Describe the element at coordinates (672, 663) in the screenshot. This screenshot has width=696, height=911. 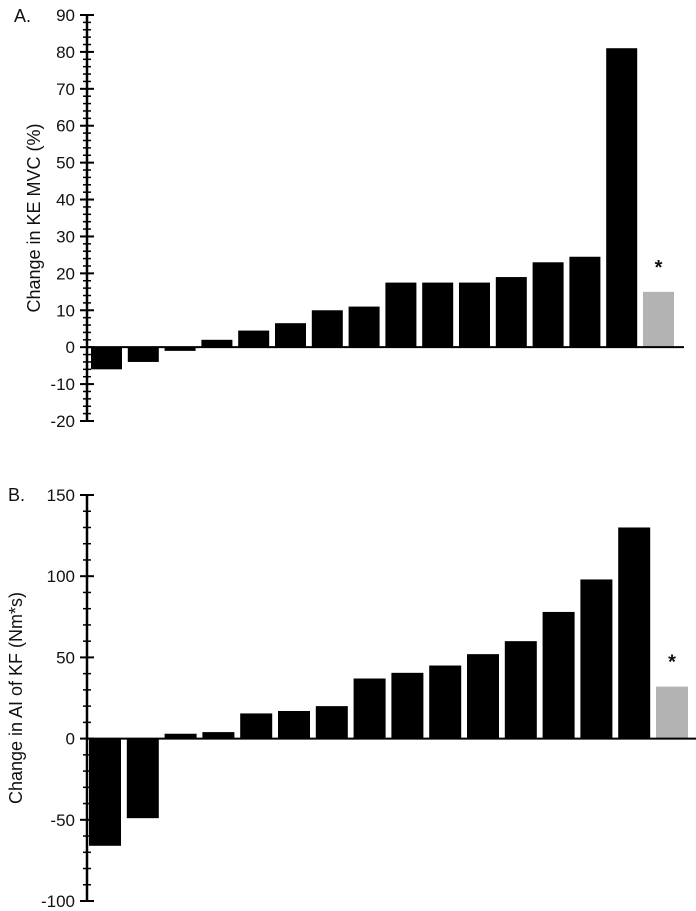
I see `panel-b-significance-marker: *` at that location.